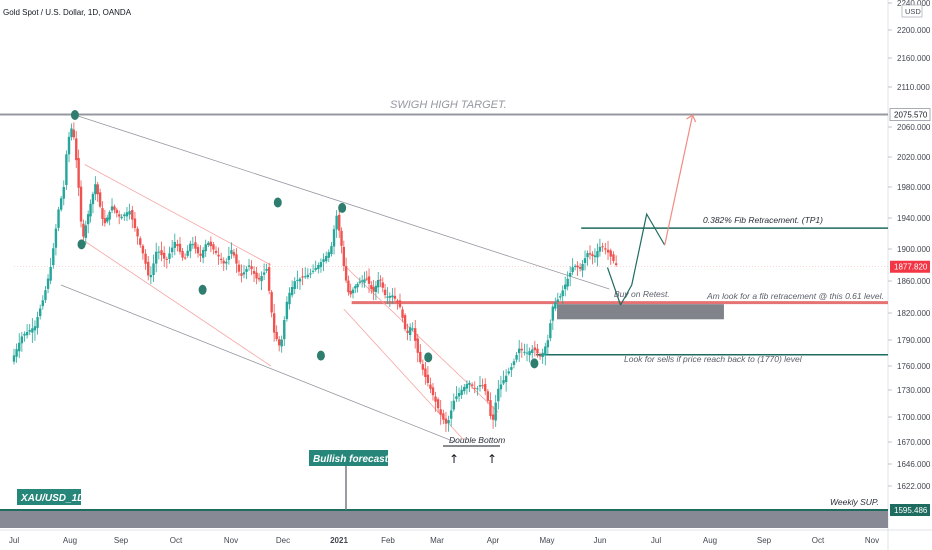  What do you see at coordinates (914, 340) in the screenshot?
I see `y-tick-label: 1790.000` at bounding box center [914, 340].